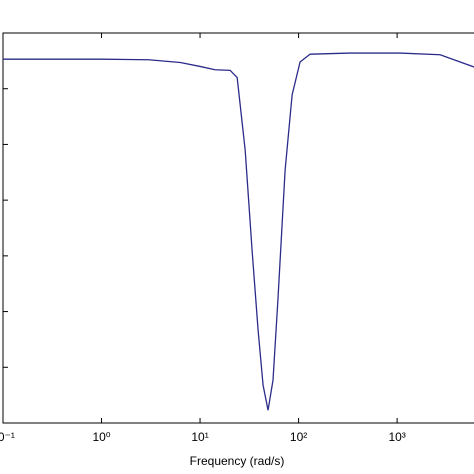 This screenshot has height=474, width=474. Describe the element at coordinates (7, 437) in the screenshot. I see `x-tick-label: 10⁻¹` at that location.